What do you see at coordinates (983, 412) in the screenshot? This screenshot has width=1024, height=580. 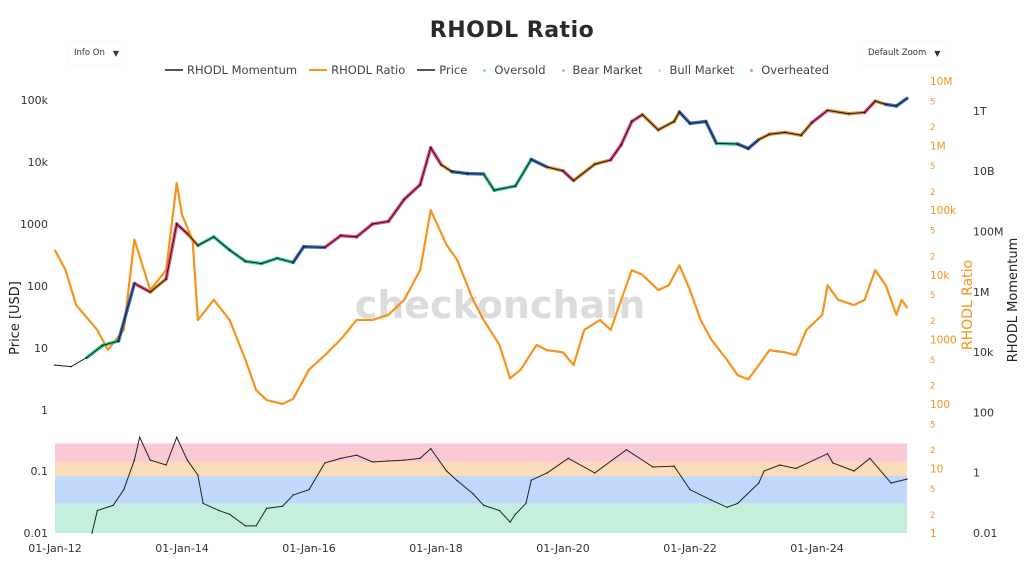 I see `momentum-tick-label: 100` at bounding box center [983, 412].